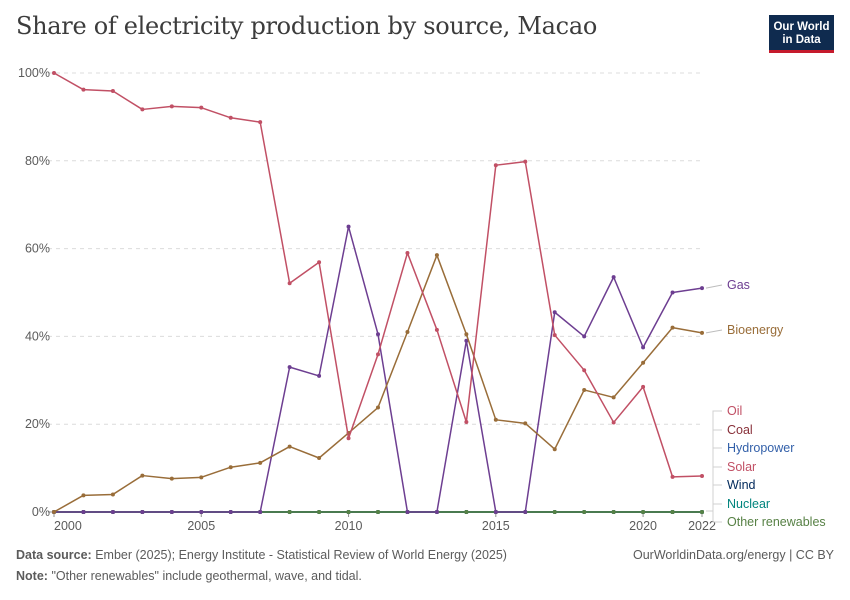 The width and height of the screenshot is (850, 600). I want to click on legend-label-nuclear: Nuclear, so click(748, 504).